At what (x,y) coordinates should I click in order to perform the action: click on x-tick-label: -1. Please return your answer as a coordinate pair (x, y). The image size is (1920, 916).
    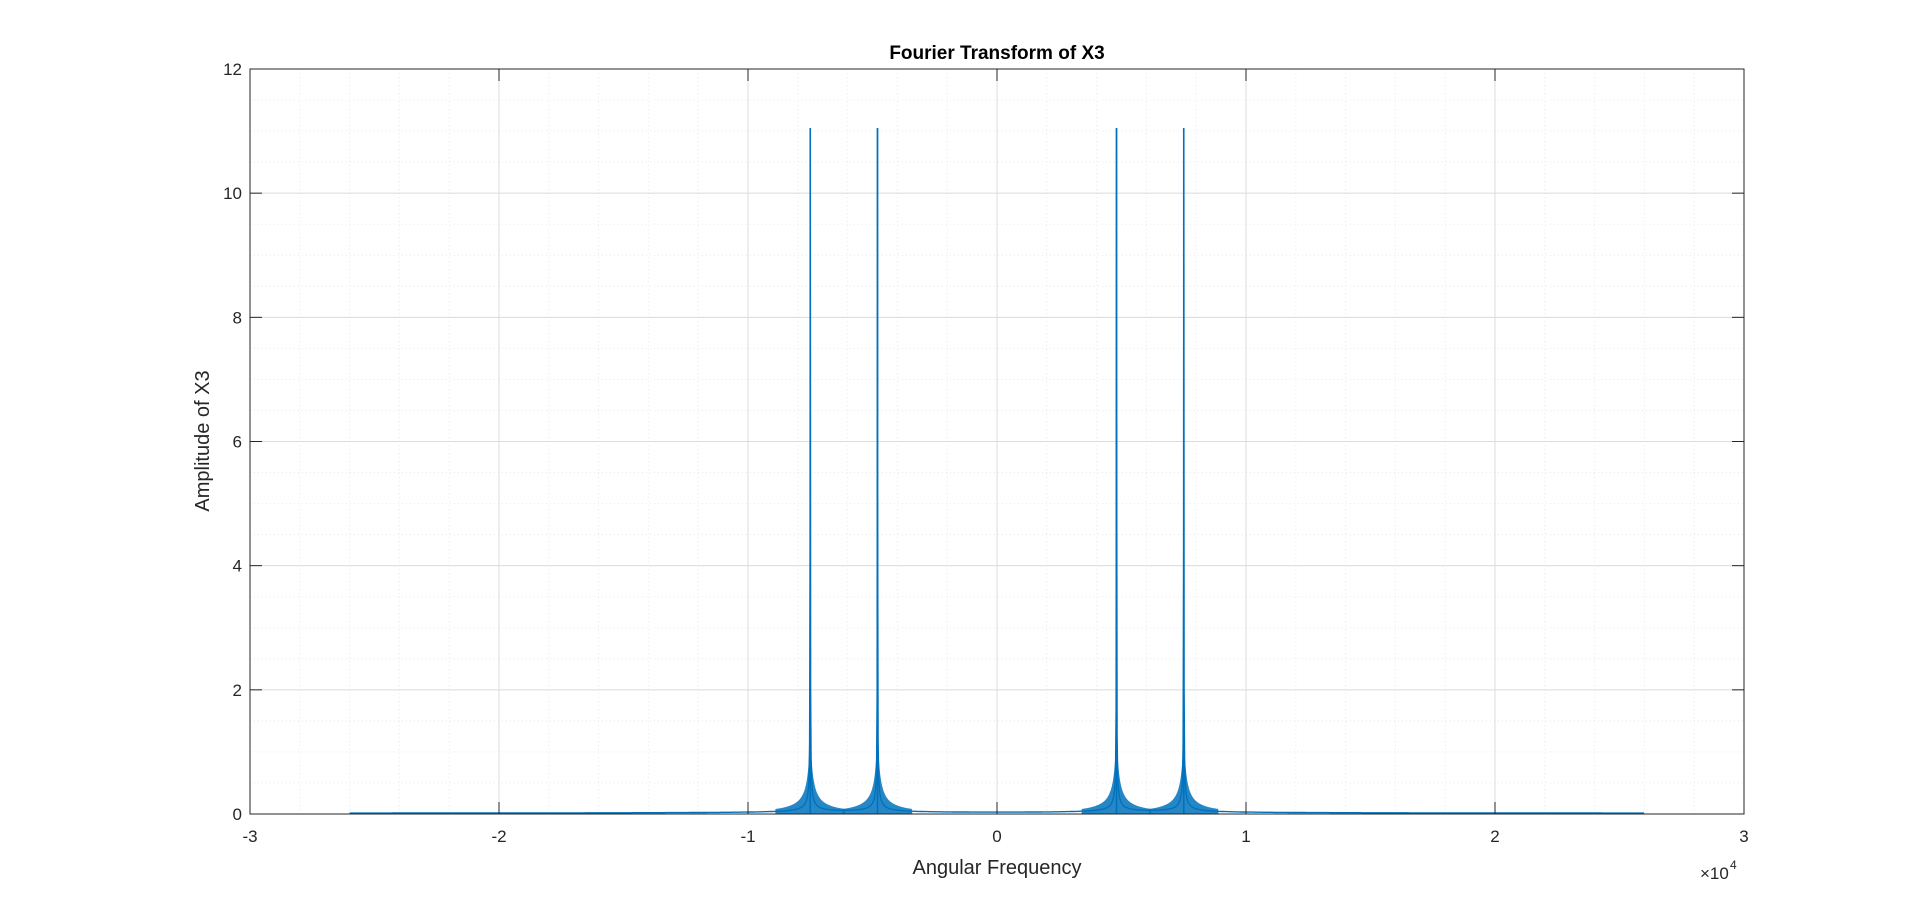
    Looking at the image, I should click on (747, 836).